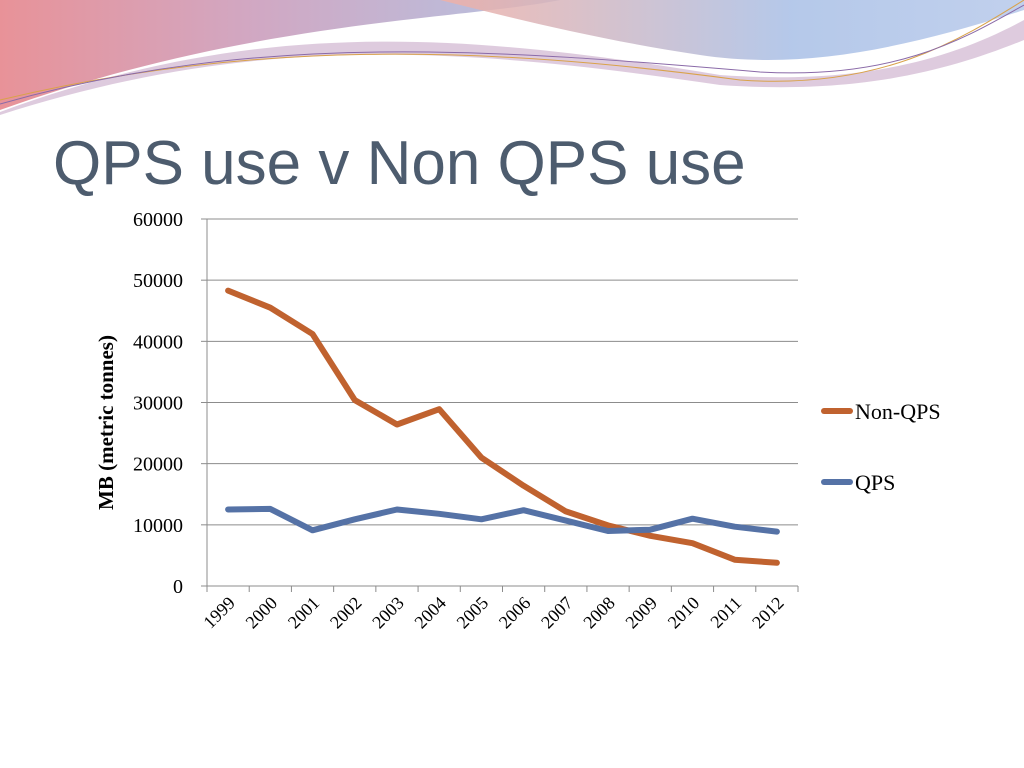 The height and width of the screenshot is (768, 1024). What do you see at coordinates (158, 281) in the screenshot?
I see `y-tick-label: 50000` at bounding box center [158, 281].